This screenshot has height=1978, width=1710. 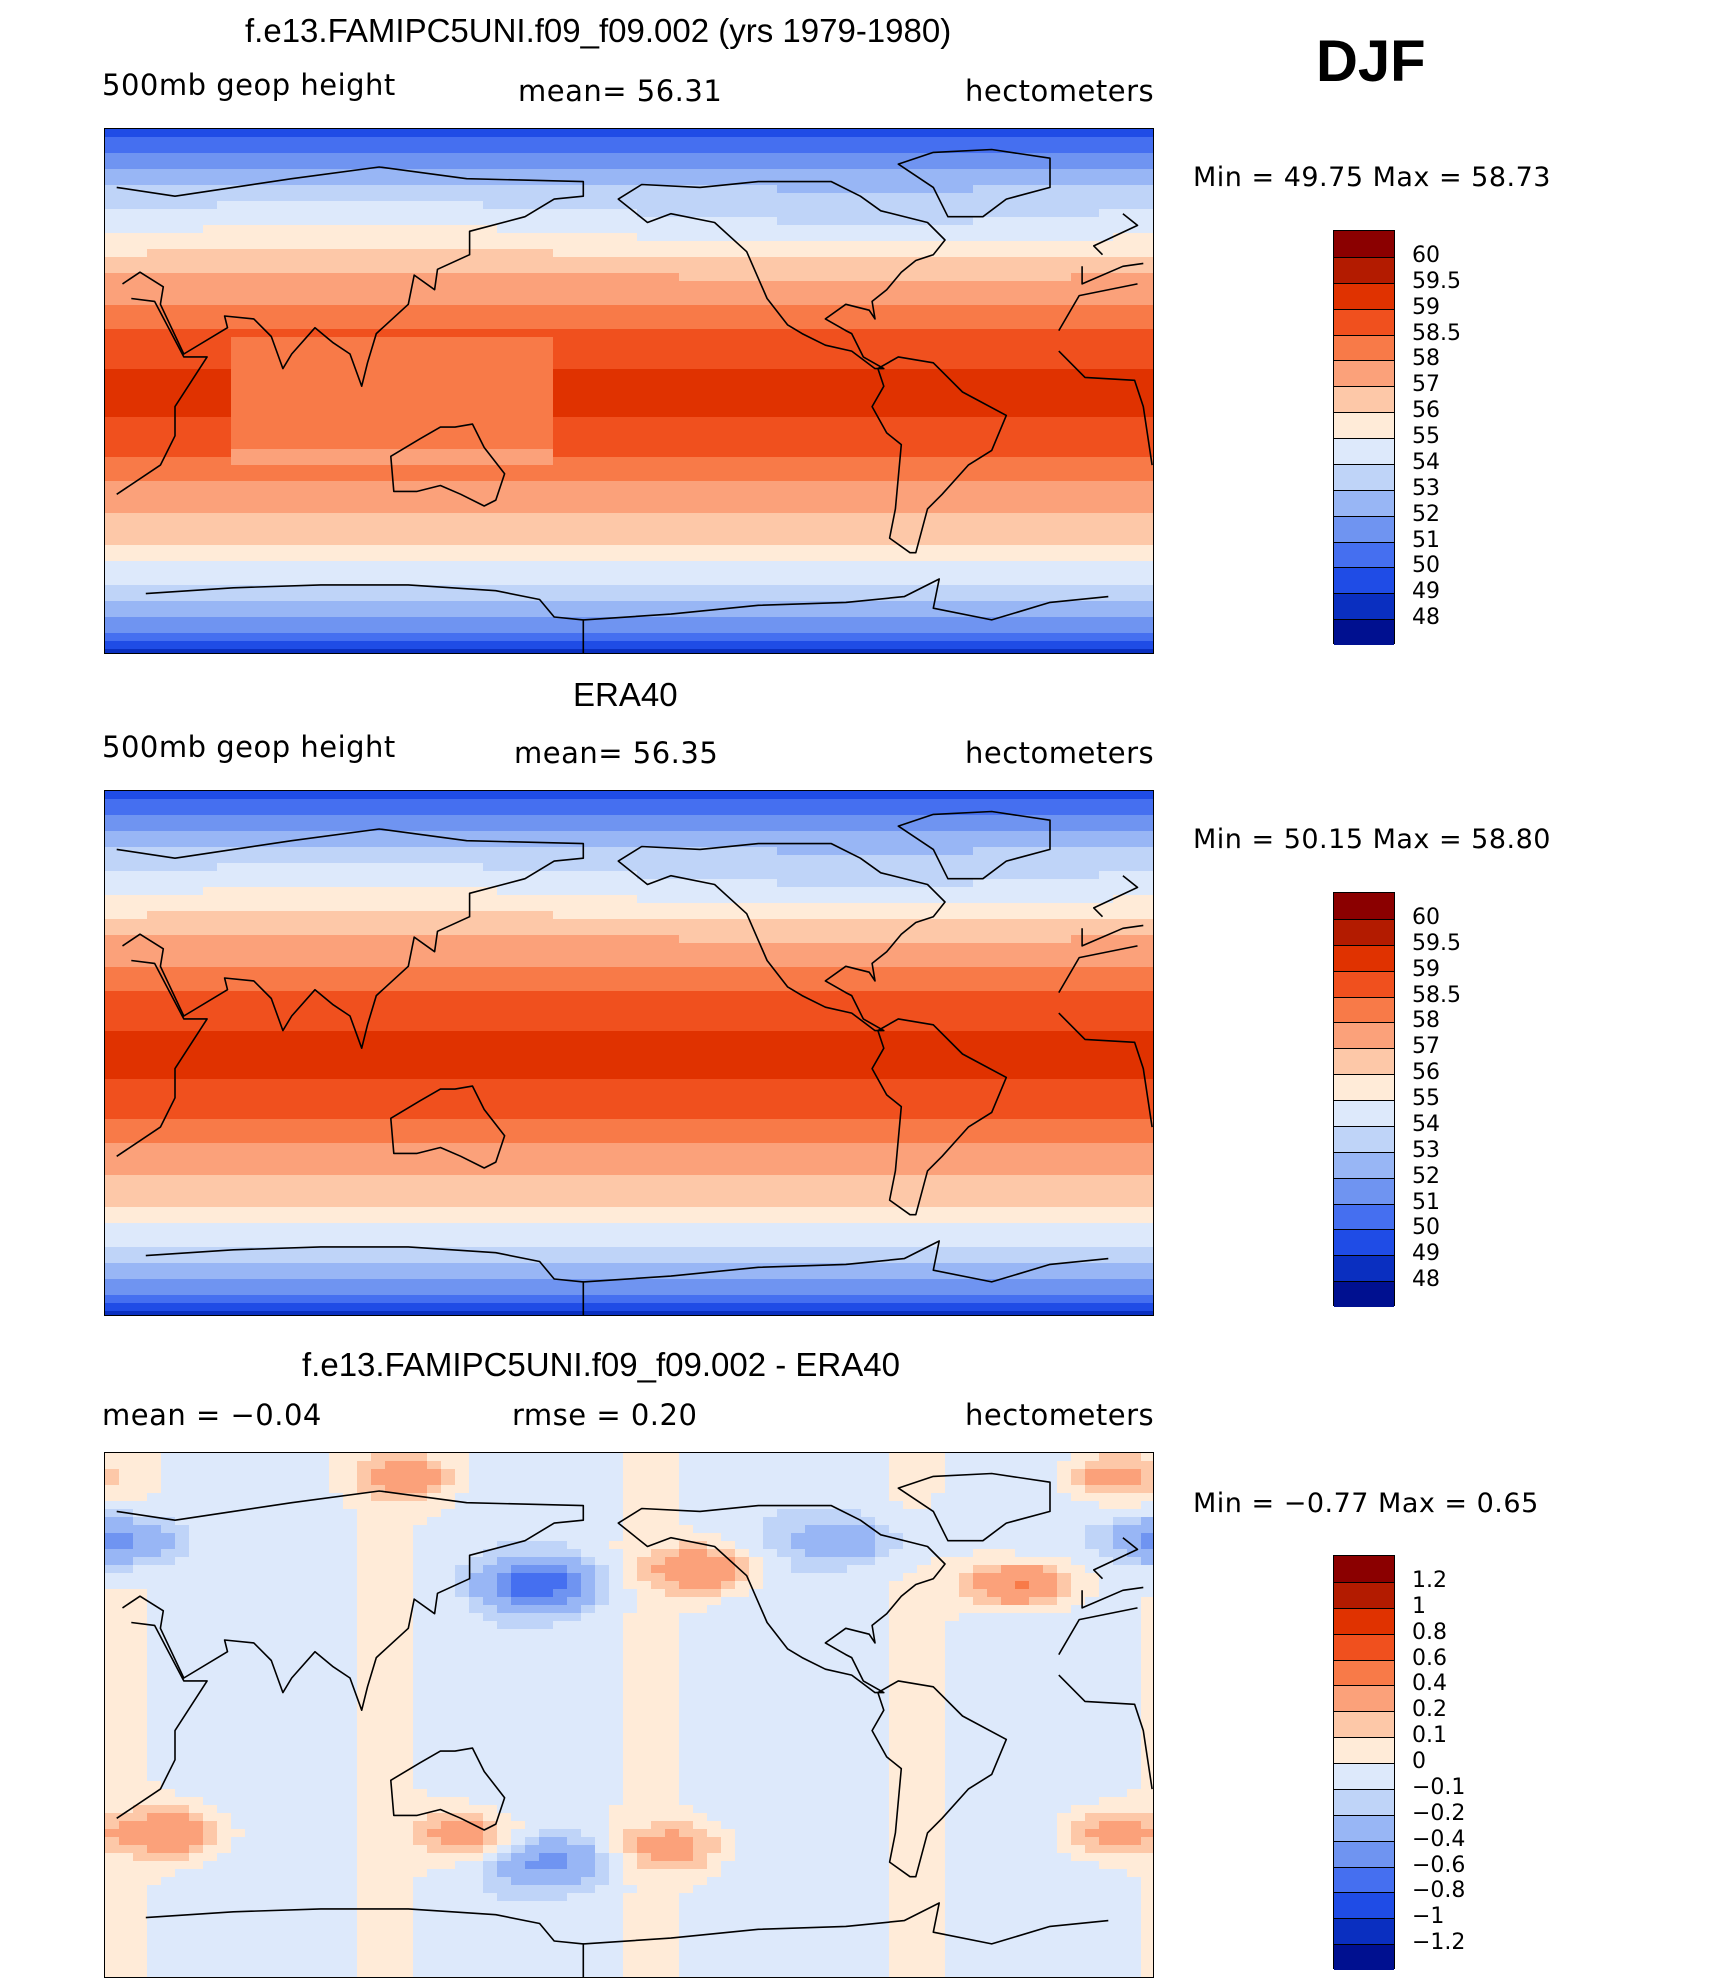 I want to click on colorbar-tick-label: −0.1, so click(x=1438, y=1788).